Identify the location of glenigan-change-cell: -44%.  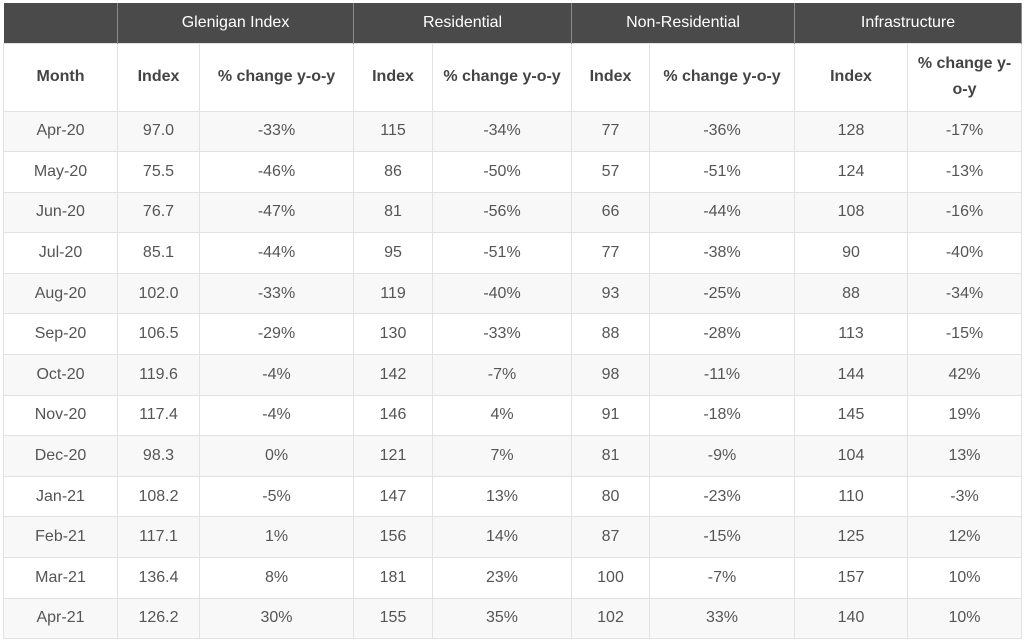
(276, 253).